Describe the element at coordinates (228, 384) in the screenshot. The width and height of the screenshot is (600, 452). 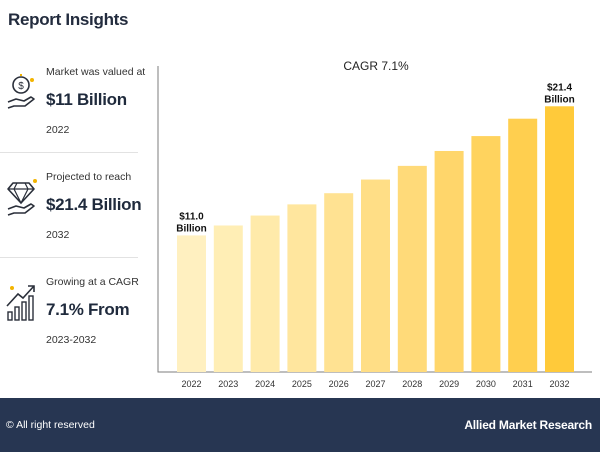
I see `x-tick-label: 2023` at that location.